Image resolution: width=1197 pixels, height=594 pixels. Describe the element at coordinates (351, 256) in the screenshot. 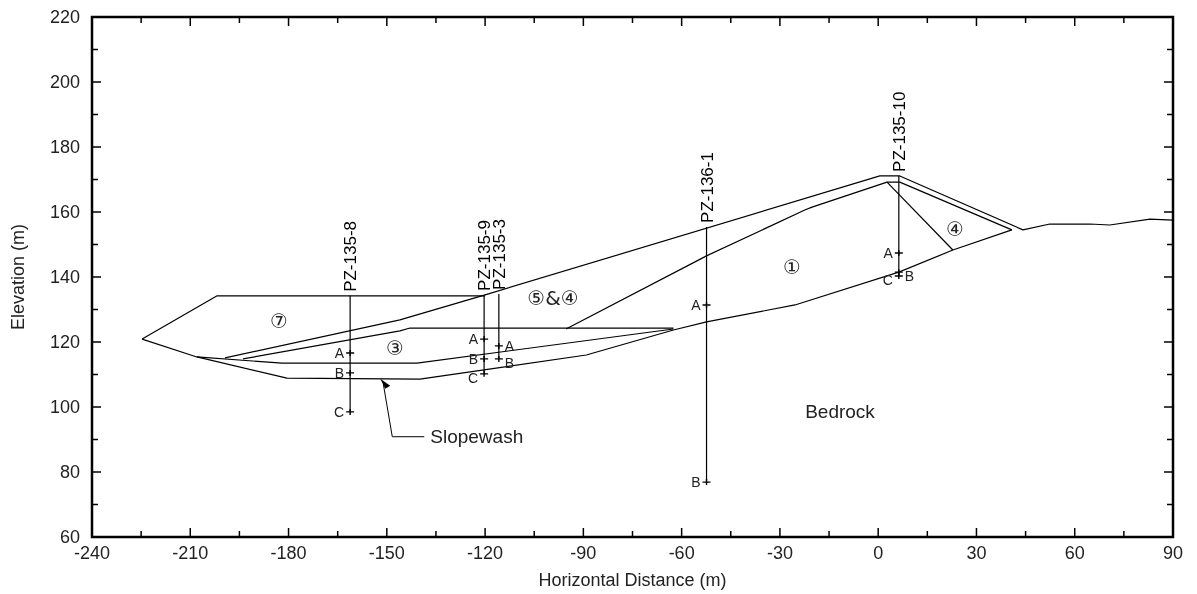

I see `text: PZ-135-8` at that location.